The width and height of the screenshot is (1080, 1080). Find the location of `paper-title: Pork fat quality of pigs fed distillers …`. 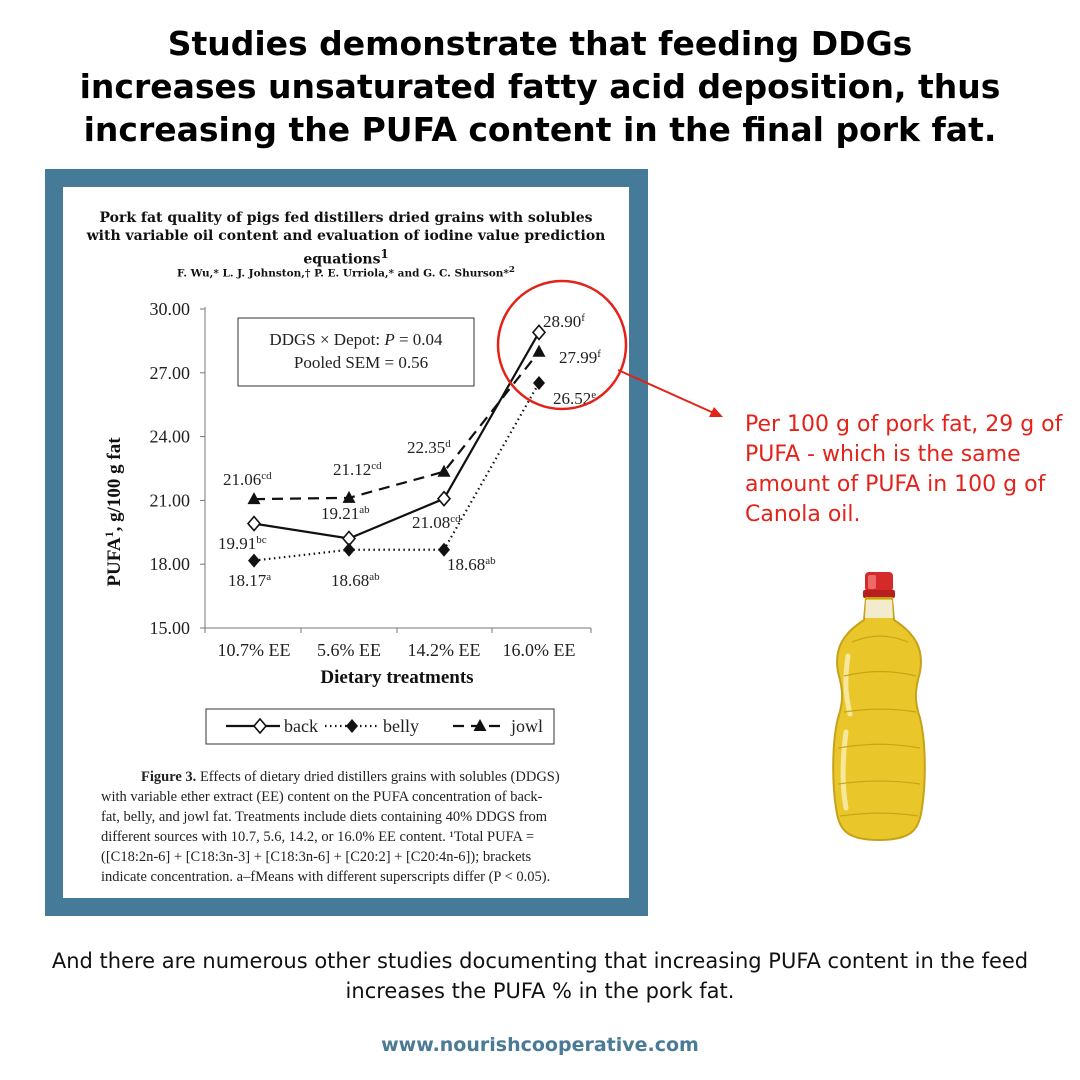

paper-title: Pork fat quality of pigs fed distillers … is located at coordinates (346, 239).